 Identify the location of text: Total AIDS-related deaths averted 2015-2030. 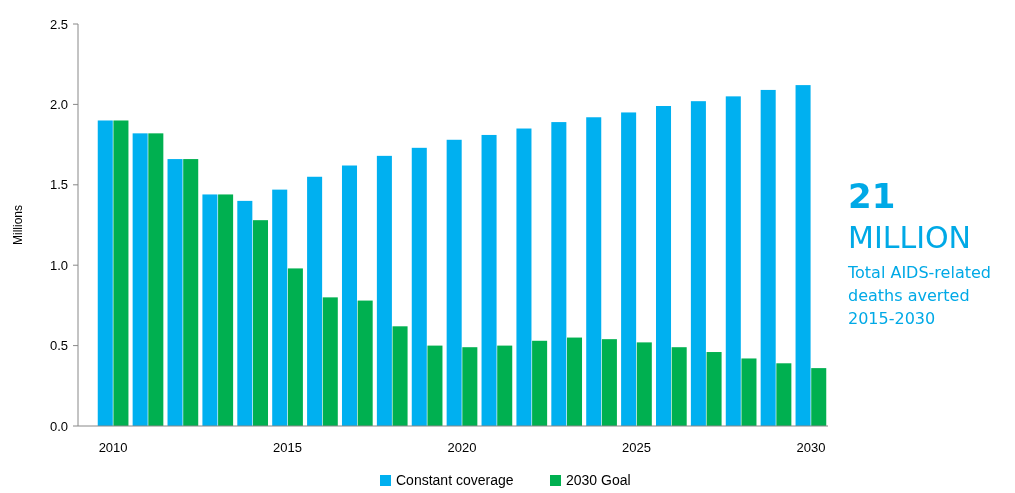
(919, 295).